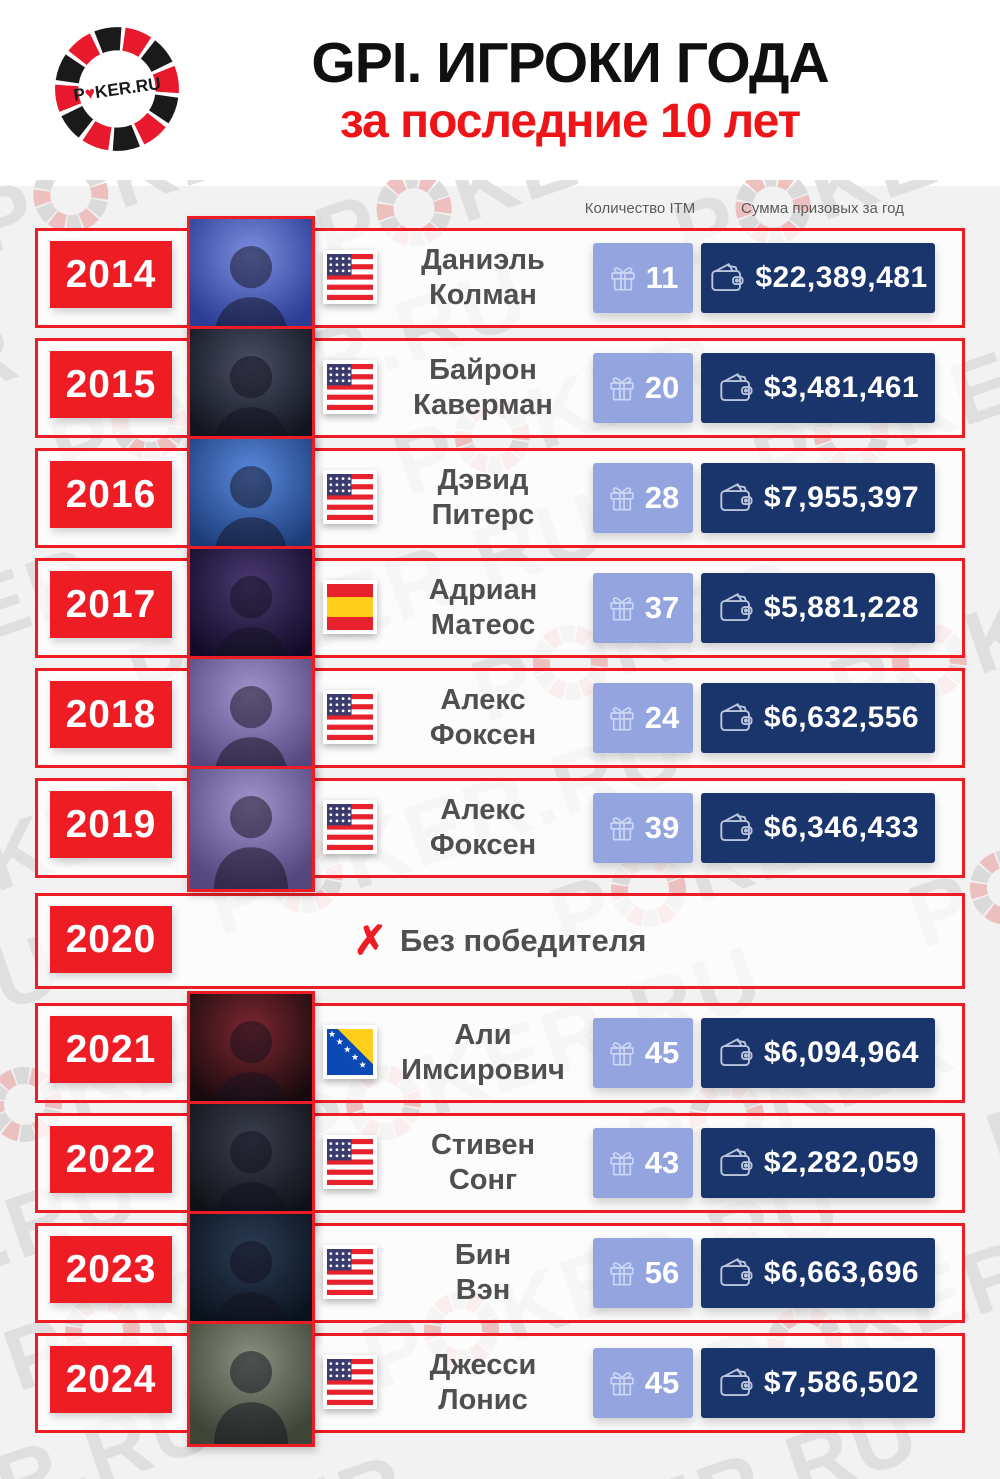 This screenshot has width=1000, height=1479. I want to click on year-badge: 2014, so click(111, 274).